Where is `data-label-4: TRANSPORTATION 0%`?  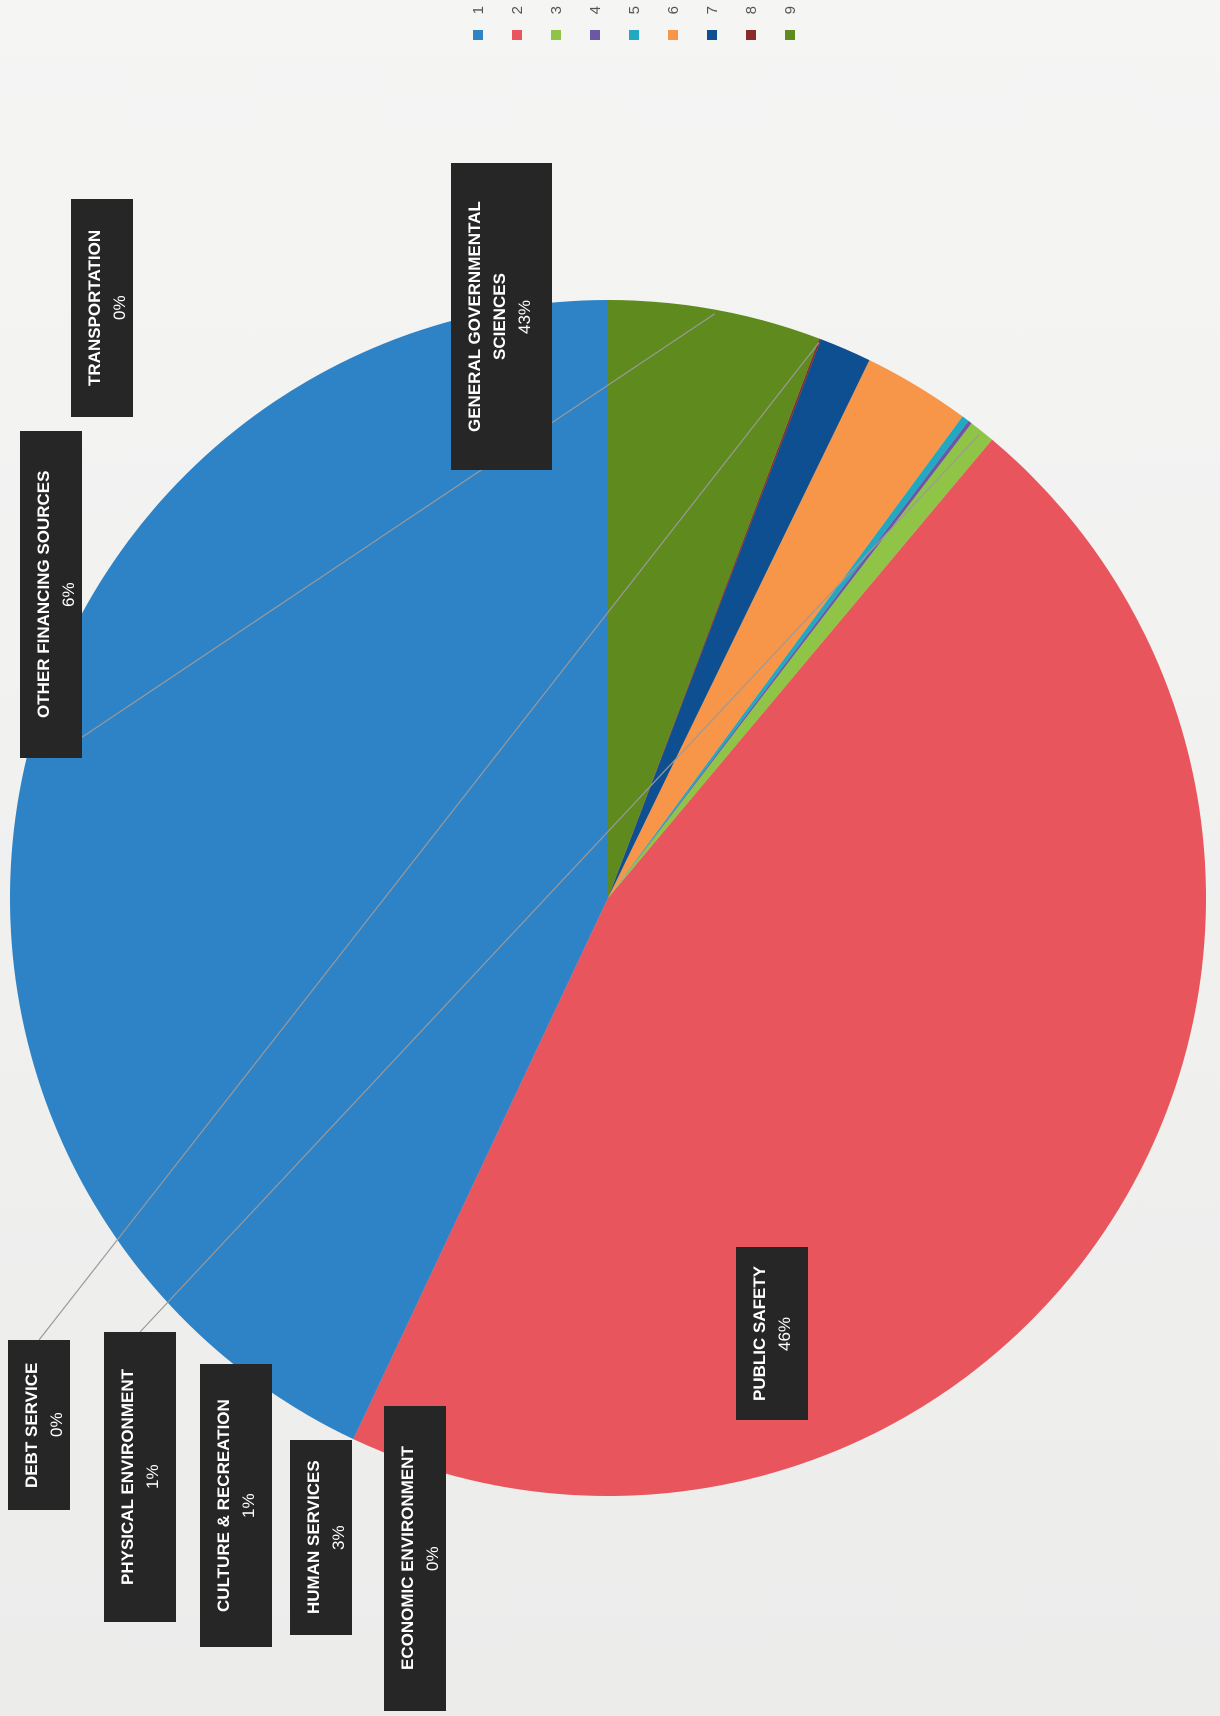 data-label-4: TRANSPORTATION 0% is located at coordinates (102, 308).